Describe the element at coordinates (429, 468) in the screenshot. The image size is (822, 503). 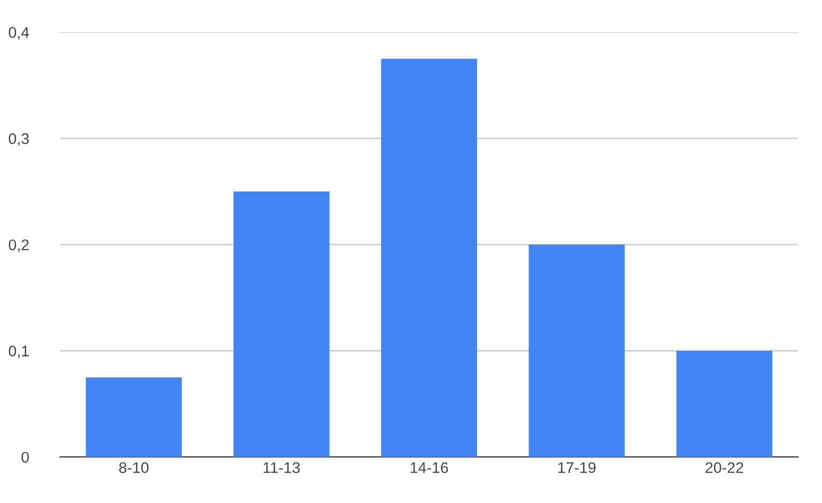
I see `x-tick-label: 14-16` at that location.